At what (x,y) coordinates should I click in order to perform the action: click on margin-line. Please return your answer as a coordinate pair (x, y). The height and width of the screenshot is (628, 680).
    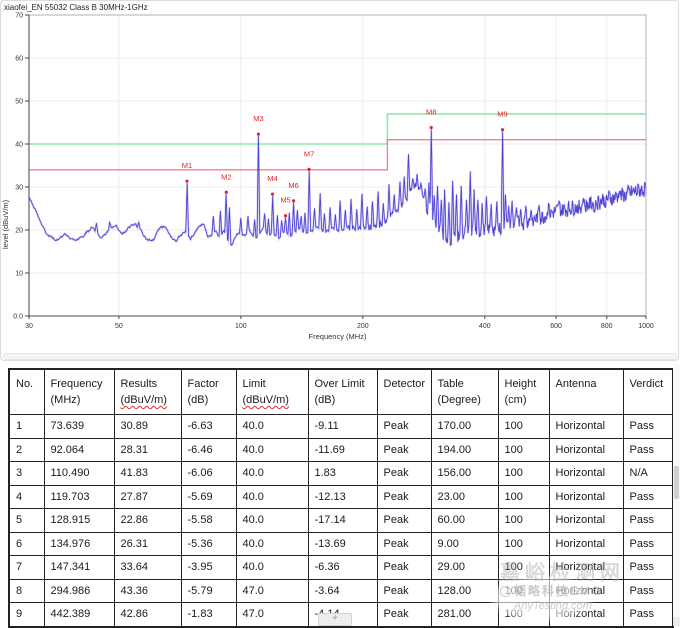
    Looking at the image, I should click on (337, 155).